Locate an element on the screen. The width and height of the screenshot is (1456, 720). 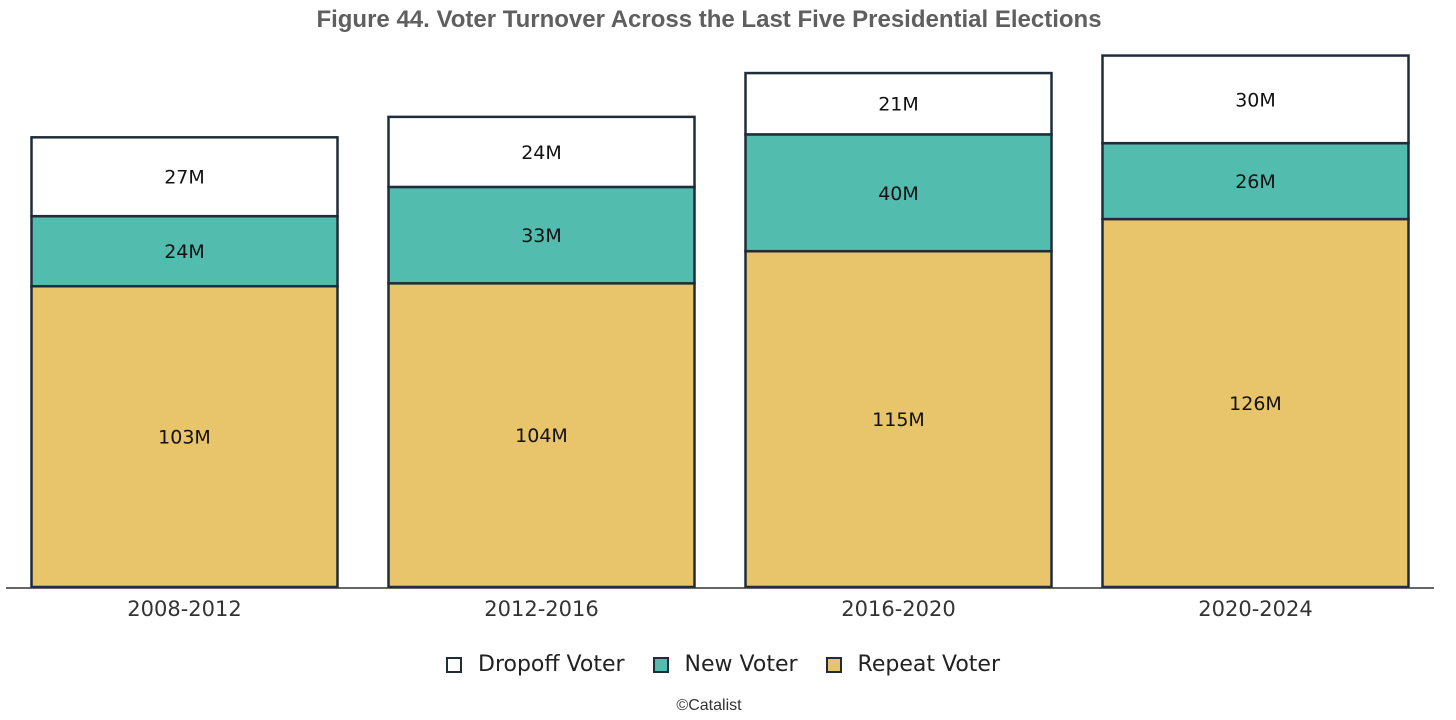
data-label-repeat-voter-2012-2016: 104M is located at coordinates (541, 436).